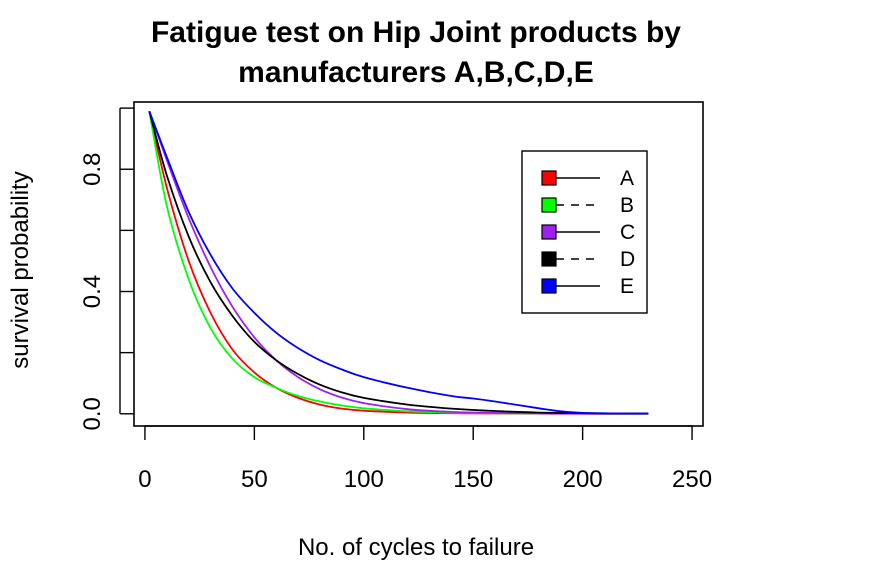  I want to click on legend-swatch-c, so click(549, 232).